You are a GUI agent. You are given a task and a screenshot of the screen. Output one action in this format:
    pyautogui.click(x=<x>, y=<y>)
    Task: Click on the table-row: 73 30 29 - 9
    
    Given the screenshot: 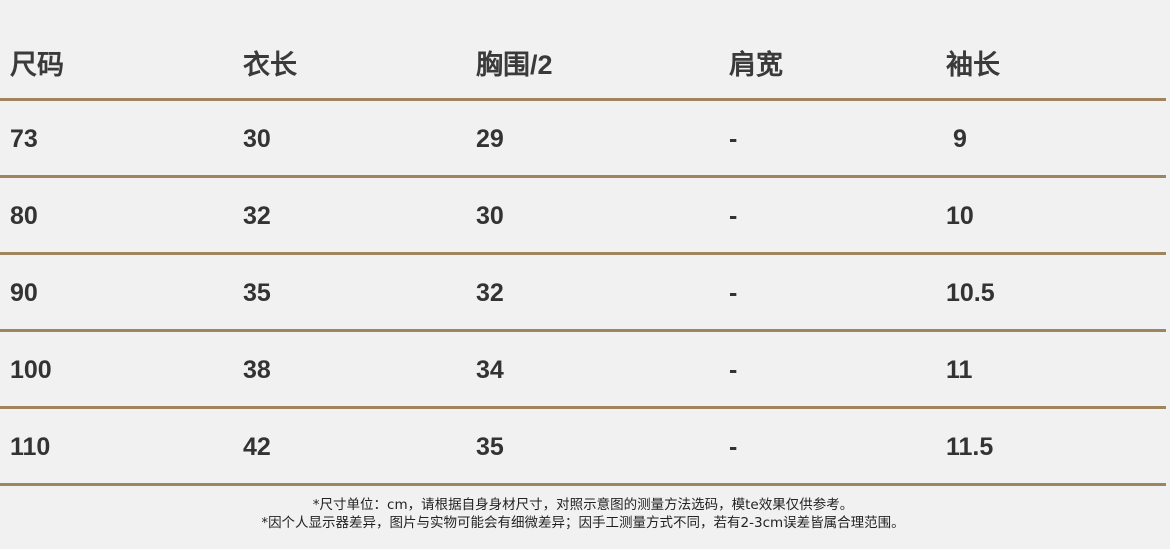 What is the action you would take?
    pyautogui.click(x=583, y=139)
    